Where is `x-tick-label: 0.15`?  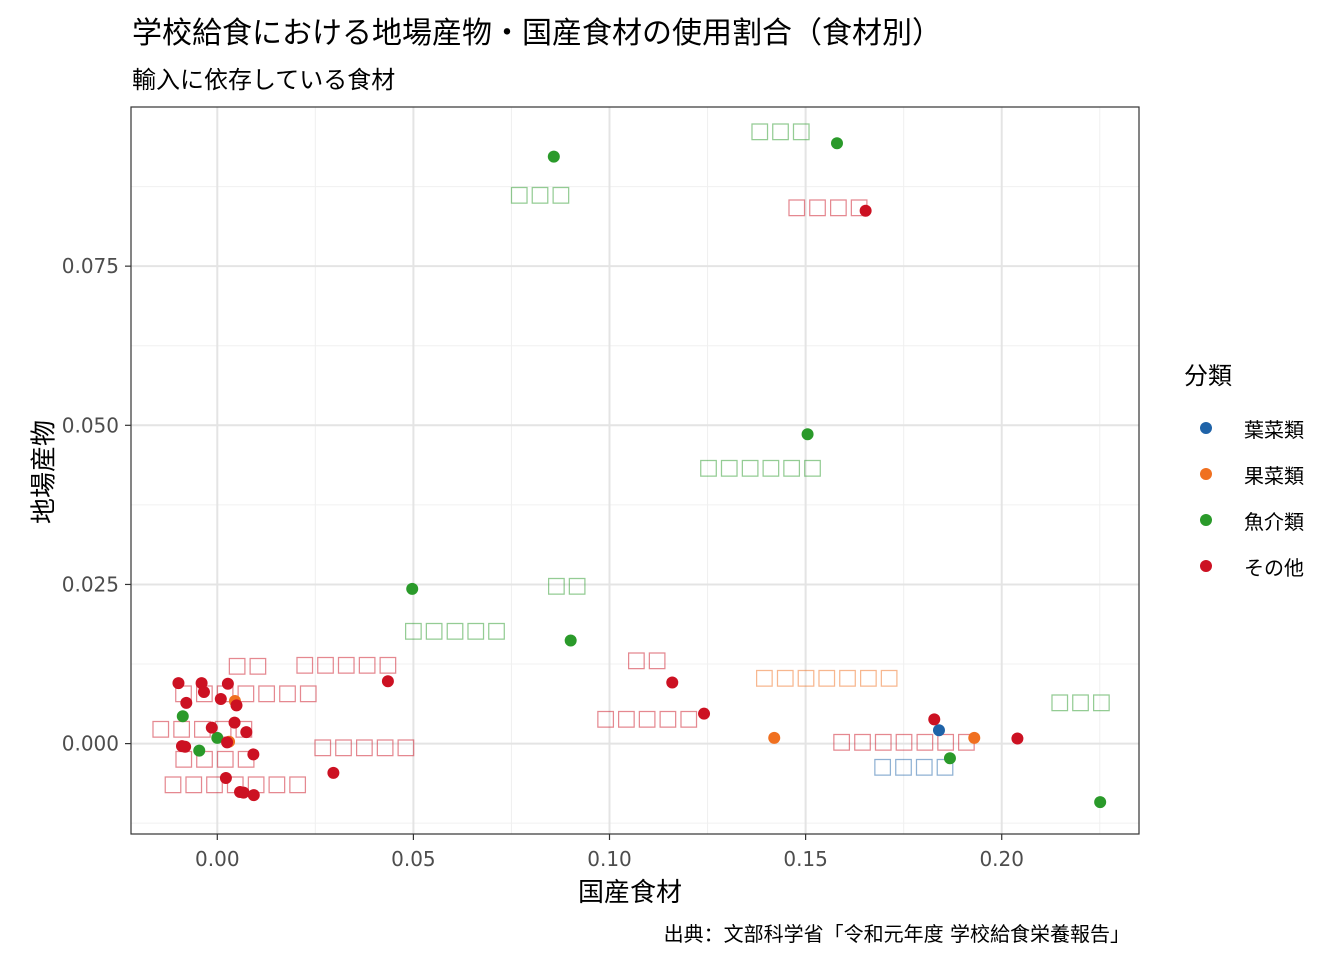
x-tick-label: 0.15 is located at coordinates (805, 859).